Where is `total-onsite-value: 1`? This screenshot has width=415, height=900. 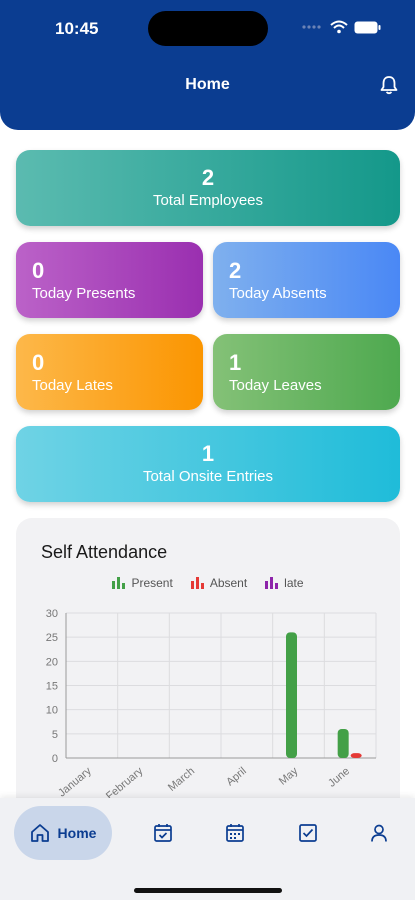 total-onsite-value: 1 is located at coordinates (208, 453).